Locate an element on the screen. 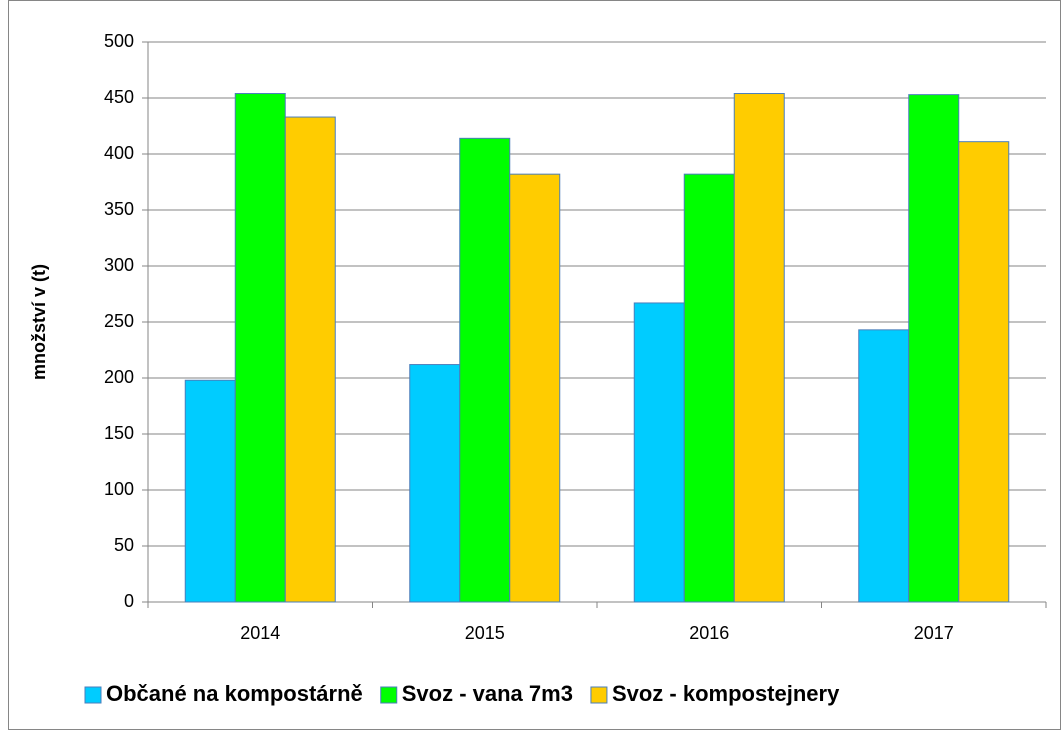  y-tick-label: 150 is located at coordinates (119, 433).